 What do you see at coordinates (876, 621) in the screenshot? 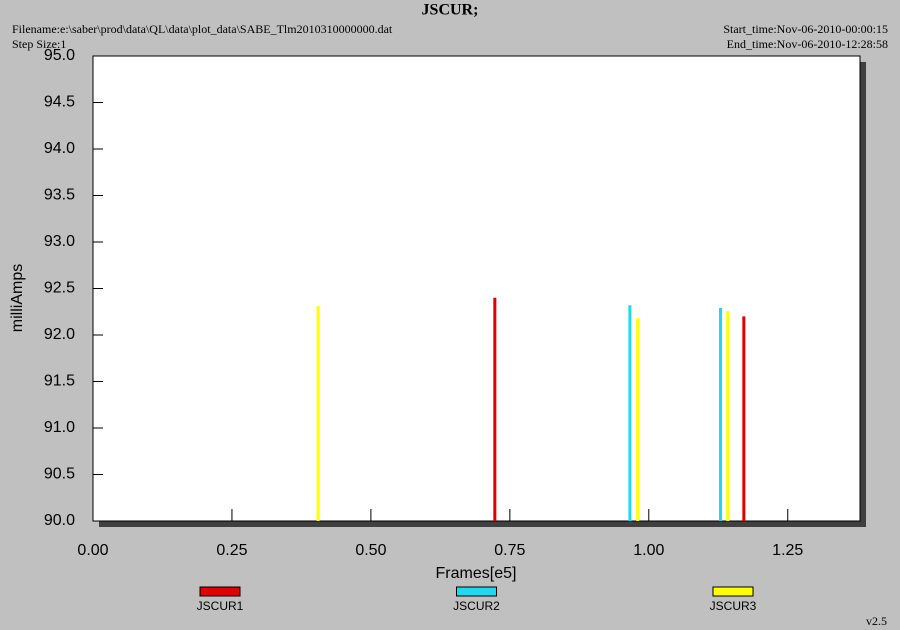
I see `version: v2.5` at bounding box center [876, 621].